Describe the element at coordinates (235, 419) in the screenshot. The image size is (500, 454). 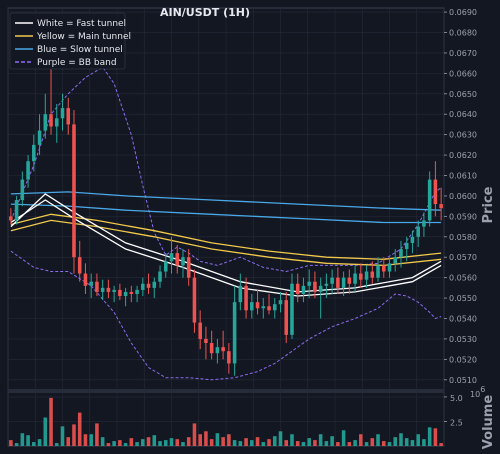
I see `volume-panel: 2.5 5.0` at that location.